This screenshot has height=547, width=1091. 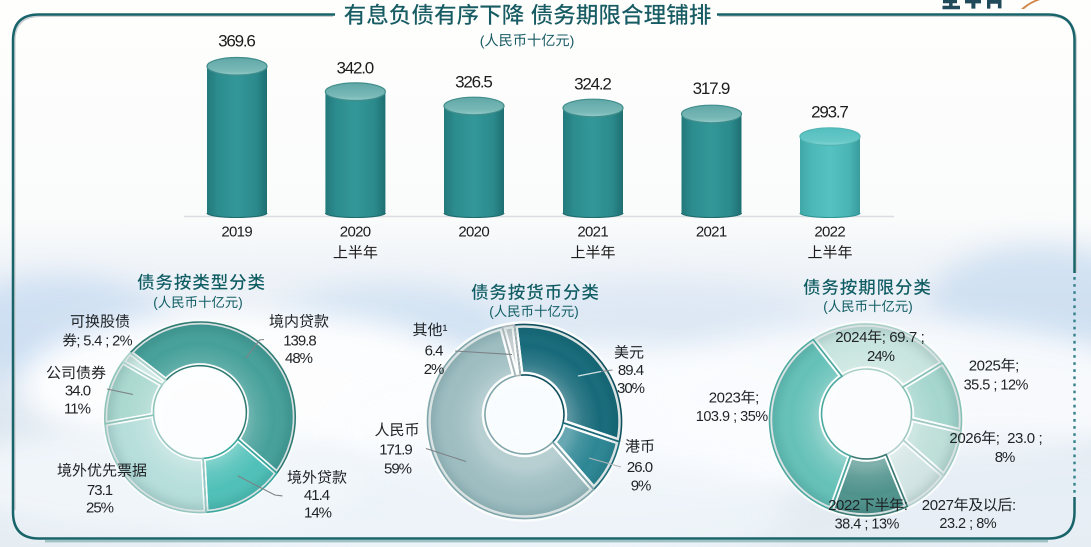 I want to click on svg-text: 59%, so click(x=398, y=469).